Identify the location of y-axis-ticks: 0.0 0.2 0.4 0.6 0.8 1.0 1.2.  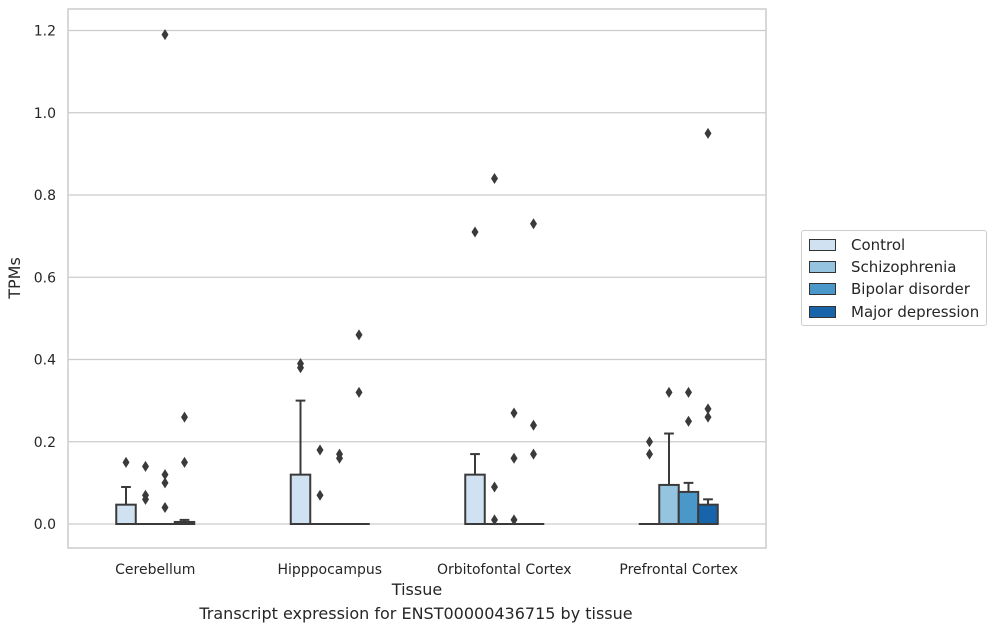
(45, 279).